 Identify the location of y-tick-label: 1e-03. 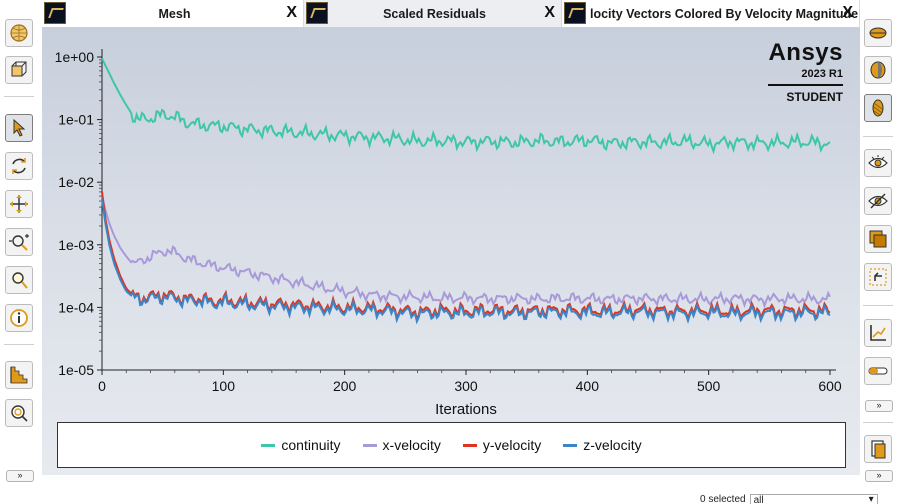
(76, 245).